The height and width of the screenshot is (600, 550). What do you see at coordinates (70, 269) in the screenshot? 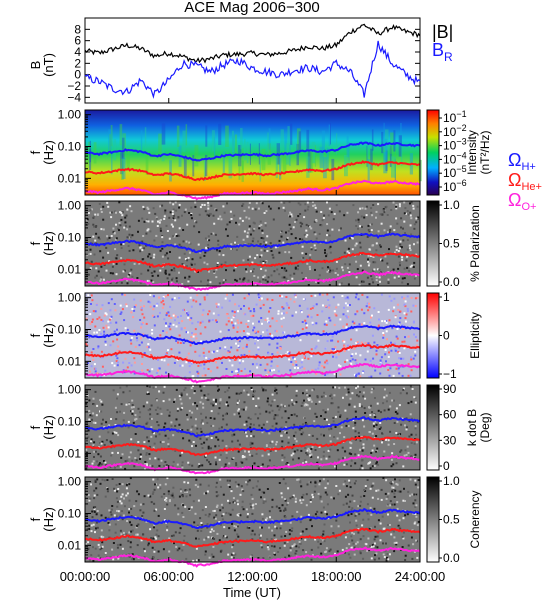
I see `polarization-ytick-label: 0.01` at bounding box center [70, 269].